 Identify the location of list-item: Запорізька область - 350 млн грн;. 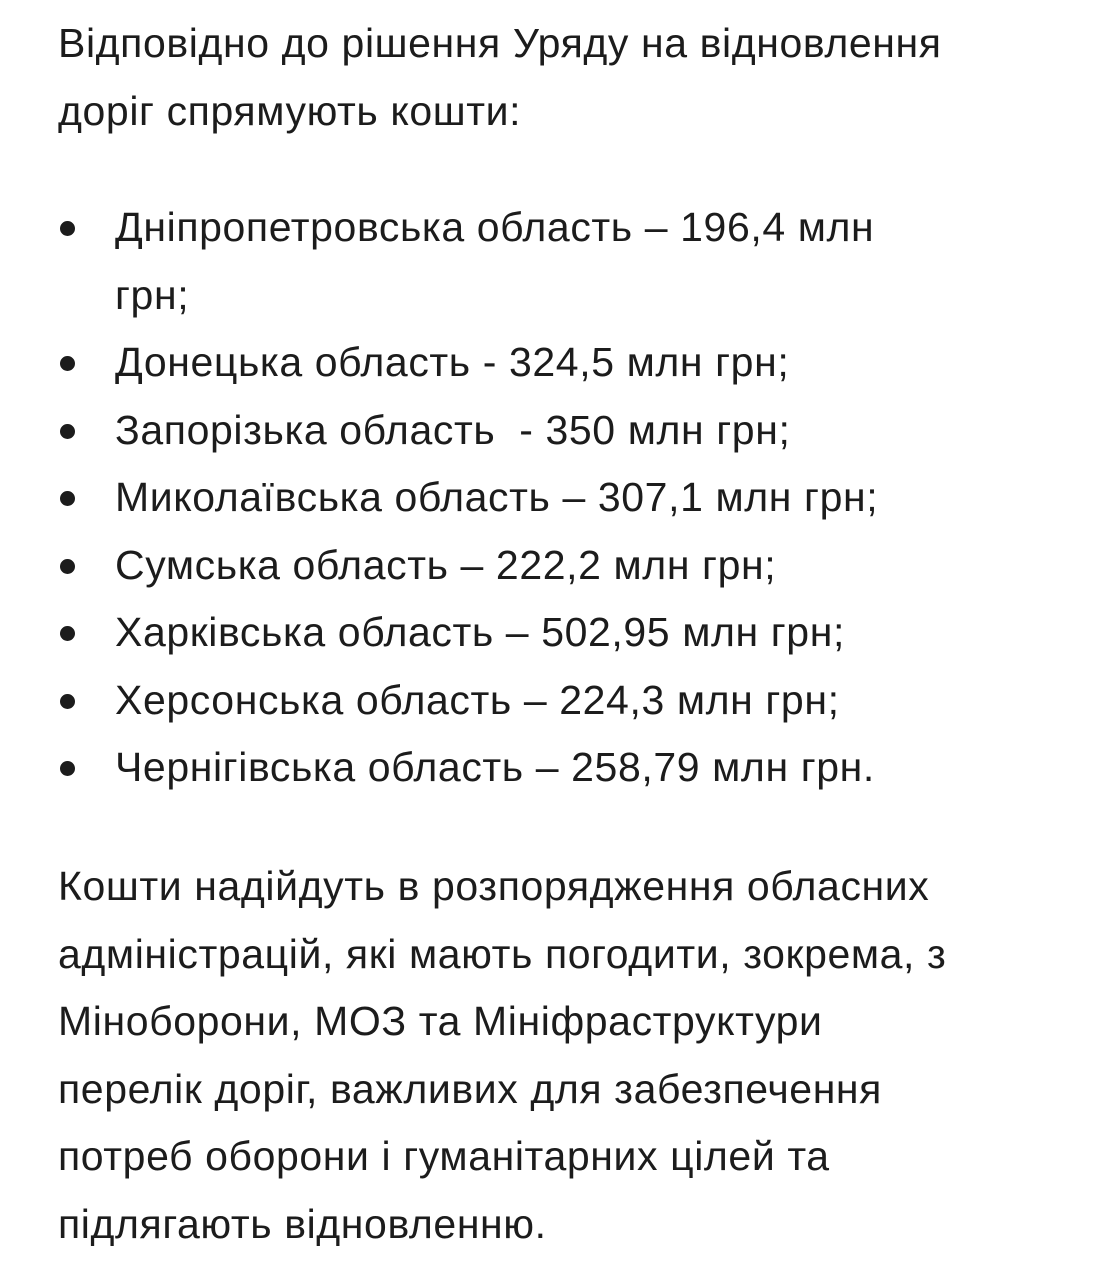
(468, 431).